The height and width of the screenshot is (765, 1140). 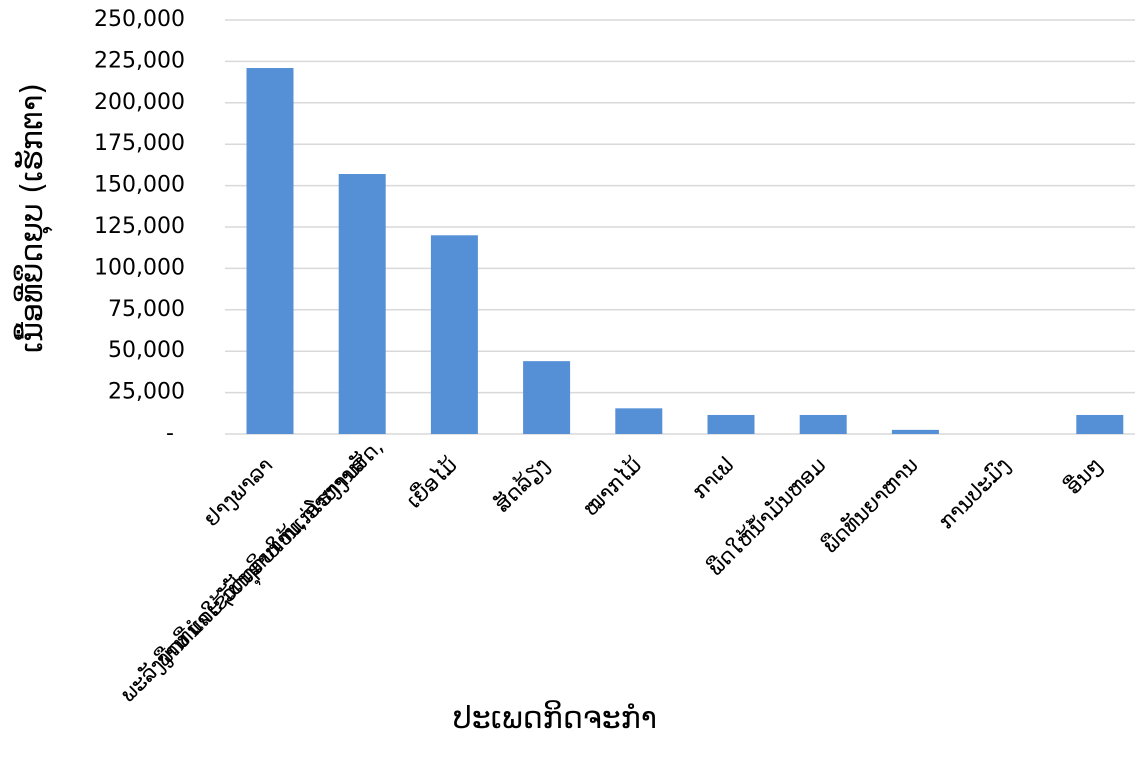 What do you see at coordinates (974, 493) in the screenshot?
I see `x-category-label: ການປະມົງ` at bounding box center [974, 493].